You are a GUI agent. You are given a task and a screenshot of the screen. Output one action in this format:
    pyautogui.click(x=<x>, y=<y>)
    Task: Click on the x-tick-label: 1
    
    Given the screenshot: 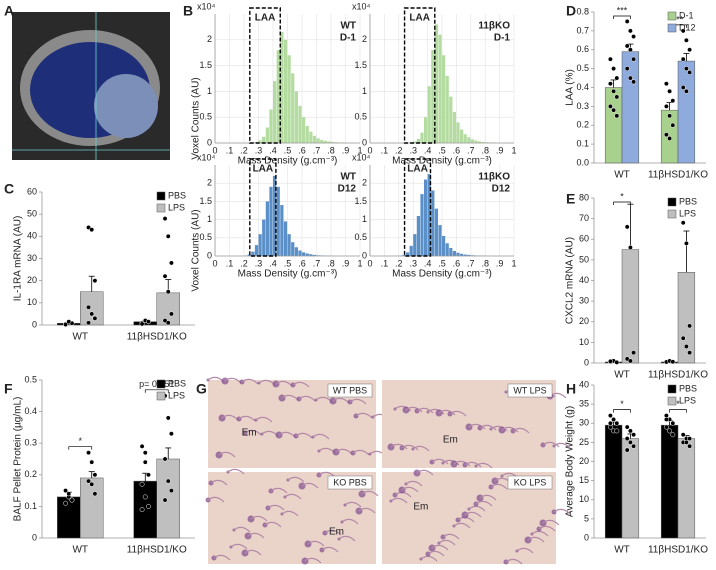 What is the action you would take?
    pyautogui.click(x=513, y=263)
    